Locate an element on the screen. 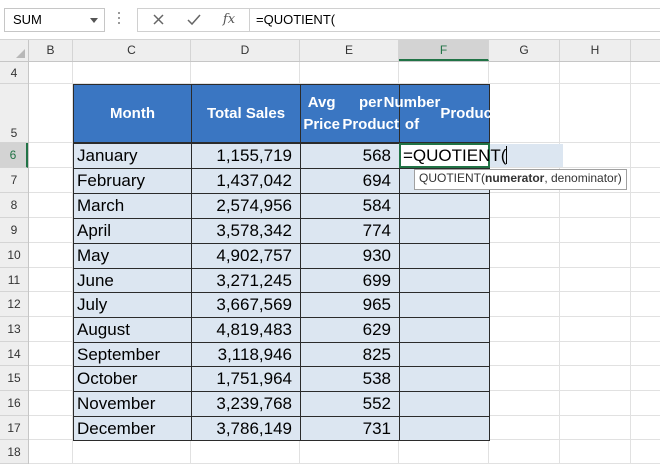  cell-total-sales: 1,437,042 is located at coordinates (246, 181).